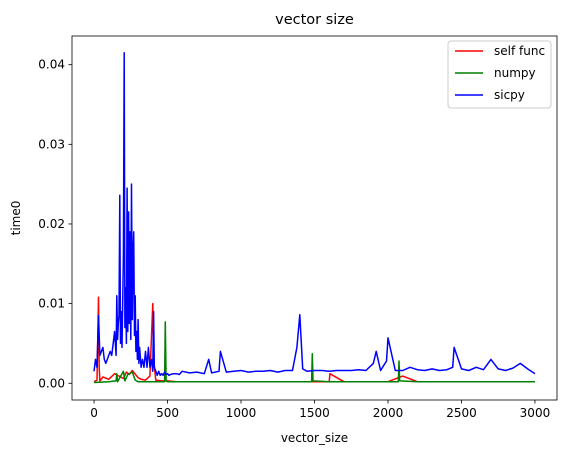 Image resolution: width=576 pixels, height=455 pixels. Describe the element at coordinates (51, 224) in the screenshot. I see `y-tick-label: 0.02` at that location.